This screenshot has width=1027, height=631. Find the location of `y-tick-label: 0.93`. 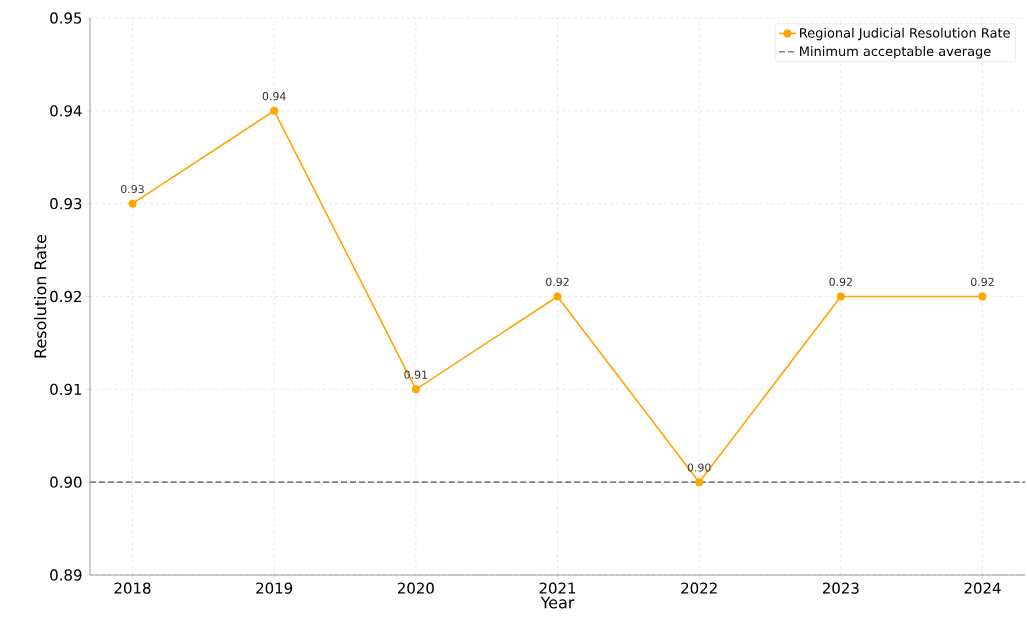

y-tick-label: 0.93 is located at coordinates (66, 204).